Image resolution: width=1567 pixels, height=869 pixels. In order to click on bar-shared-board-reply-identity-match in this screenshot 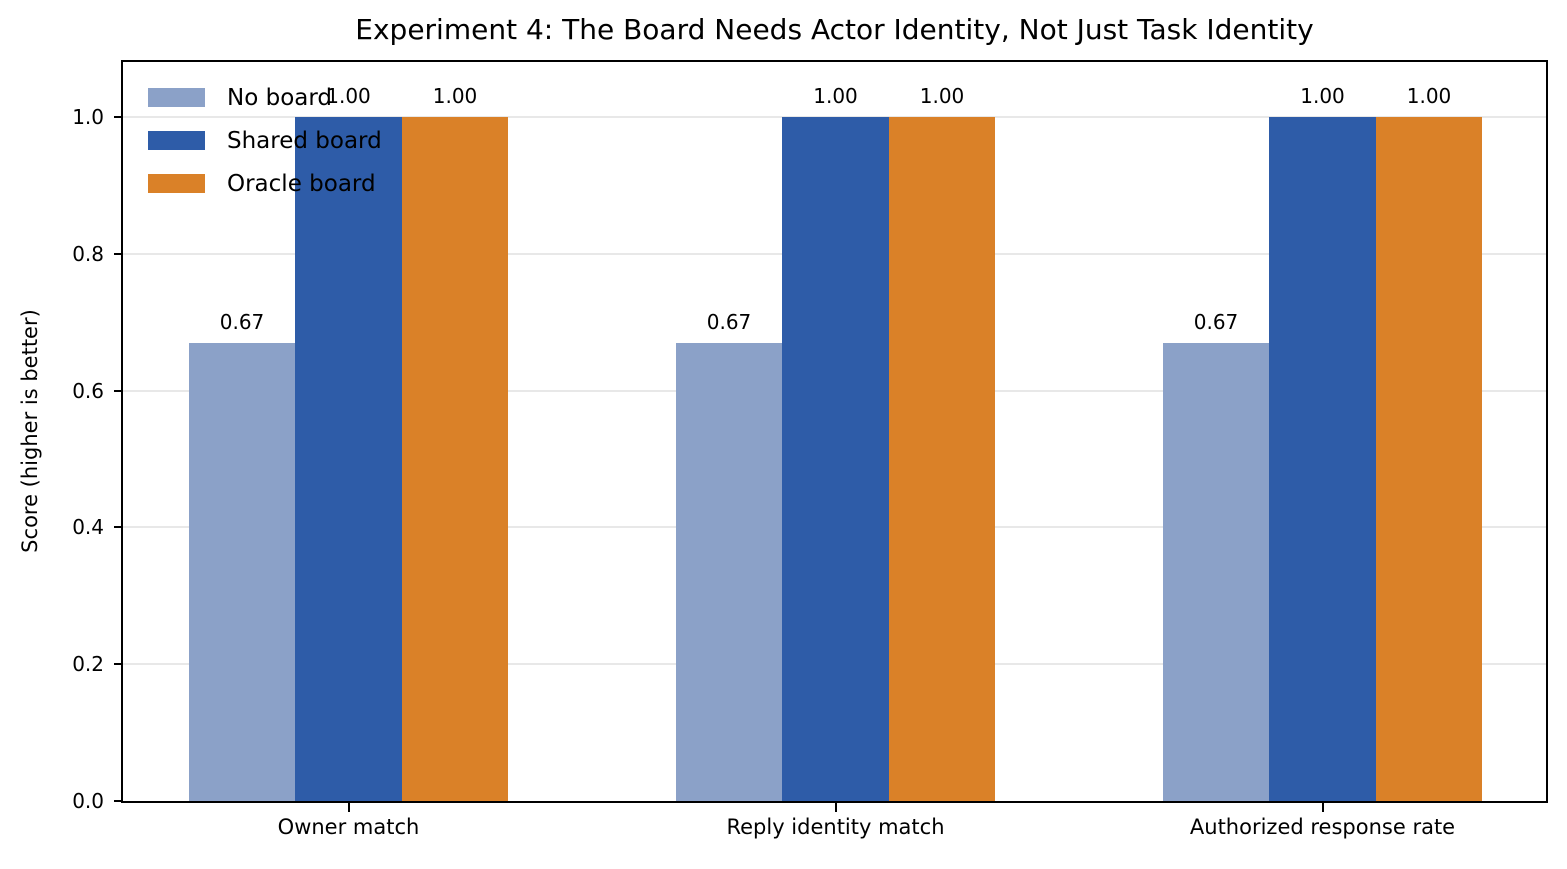, I will do `click(835, 459)`.